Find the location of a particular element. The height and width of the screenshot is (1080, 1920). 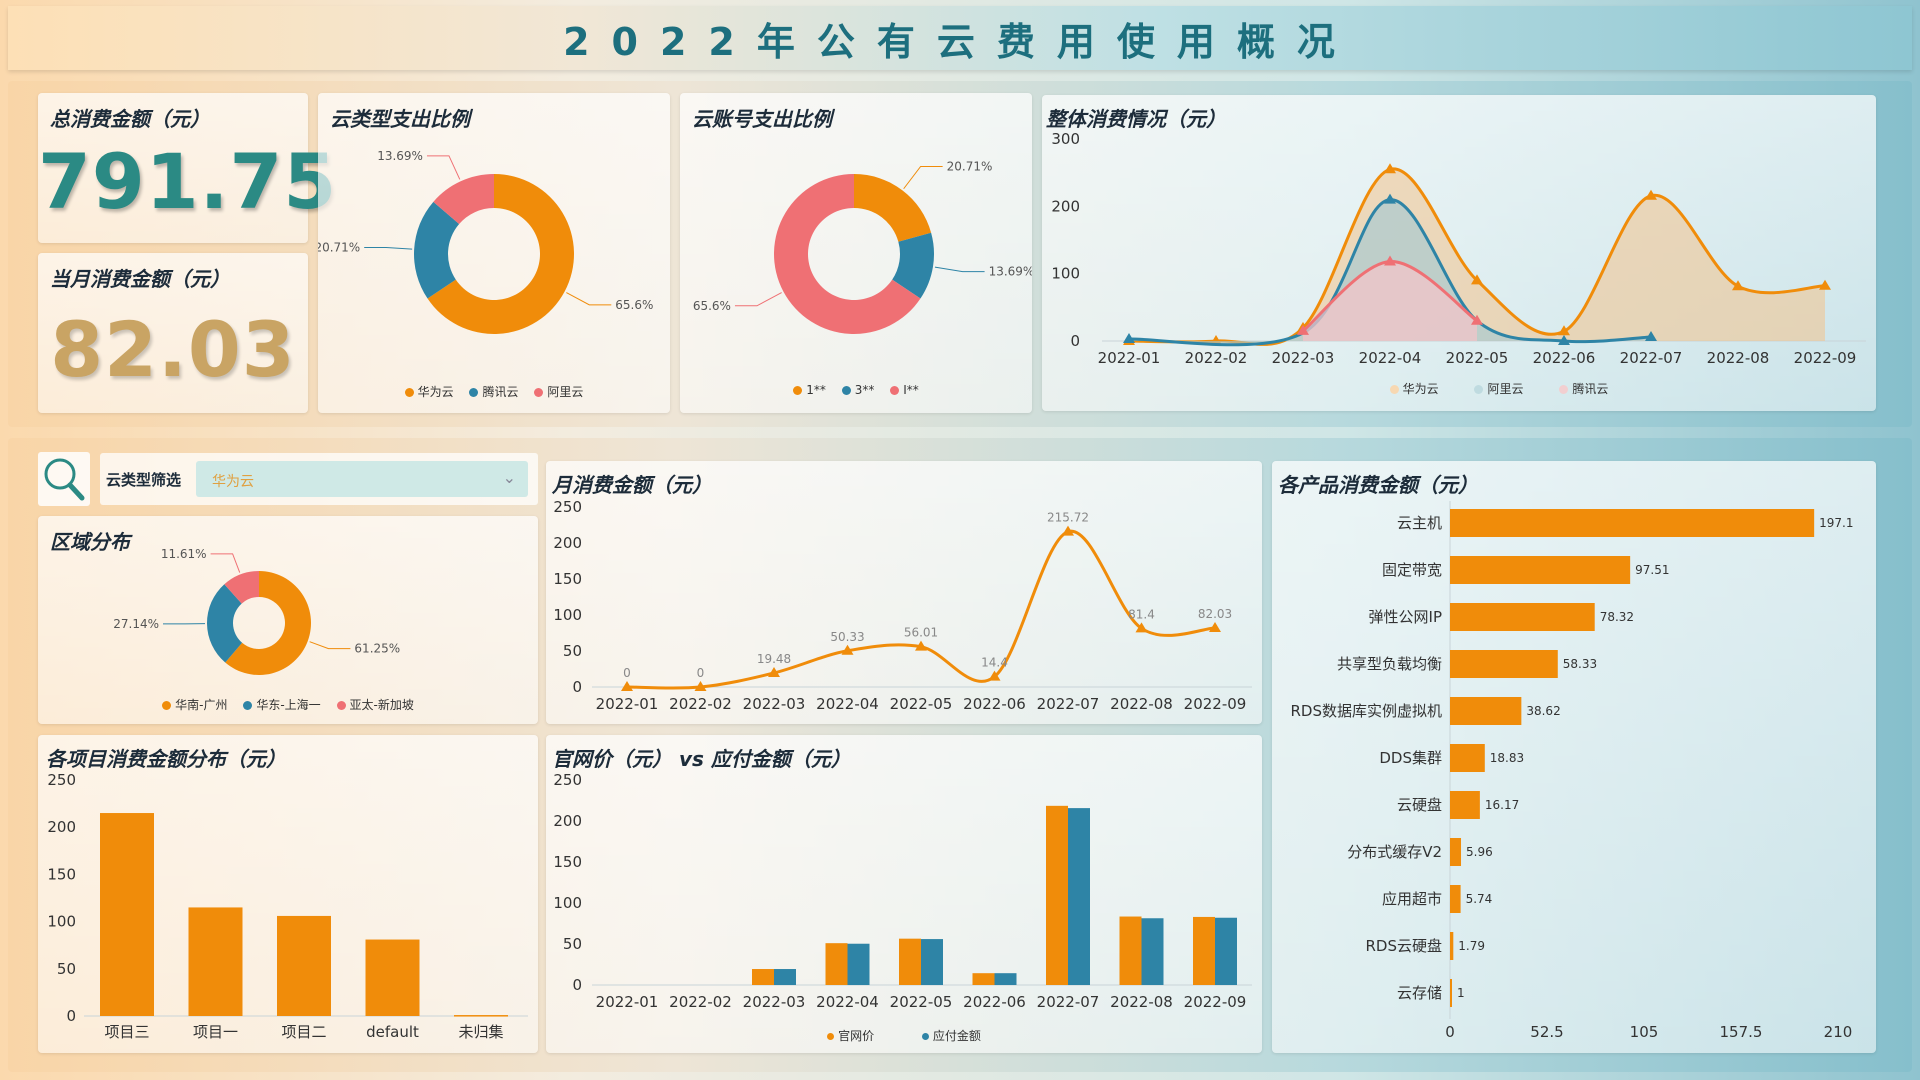

account-pie-title: 云账号支出比例 is located at coordinates (762, 119).